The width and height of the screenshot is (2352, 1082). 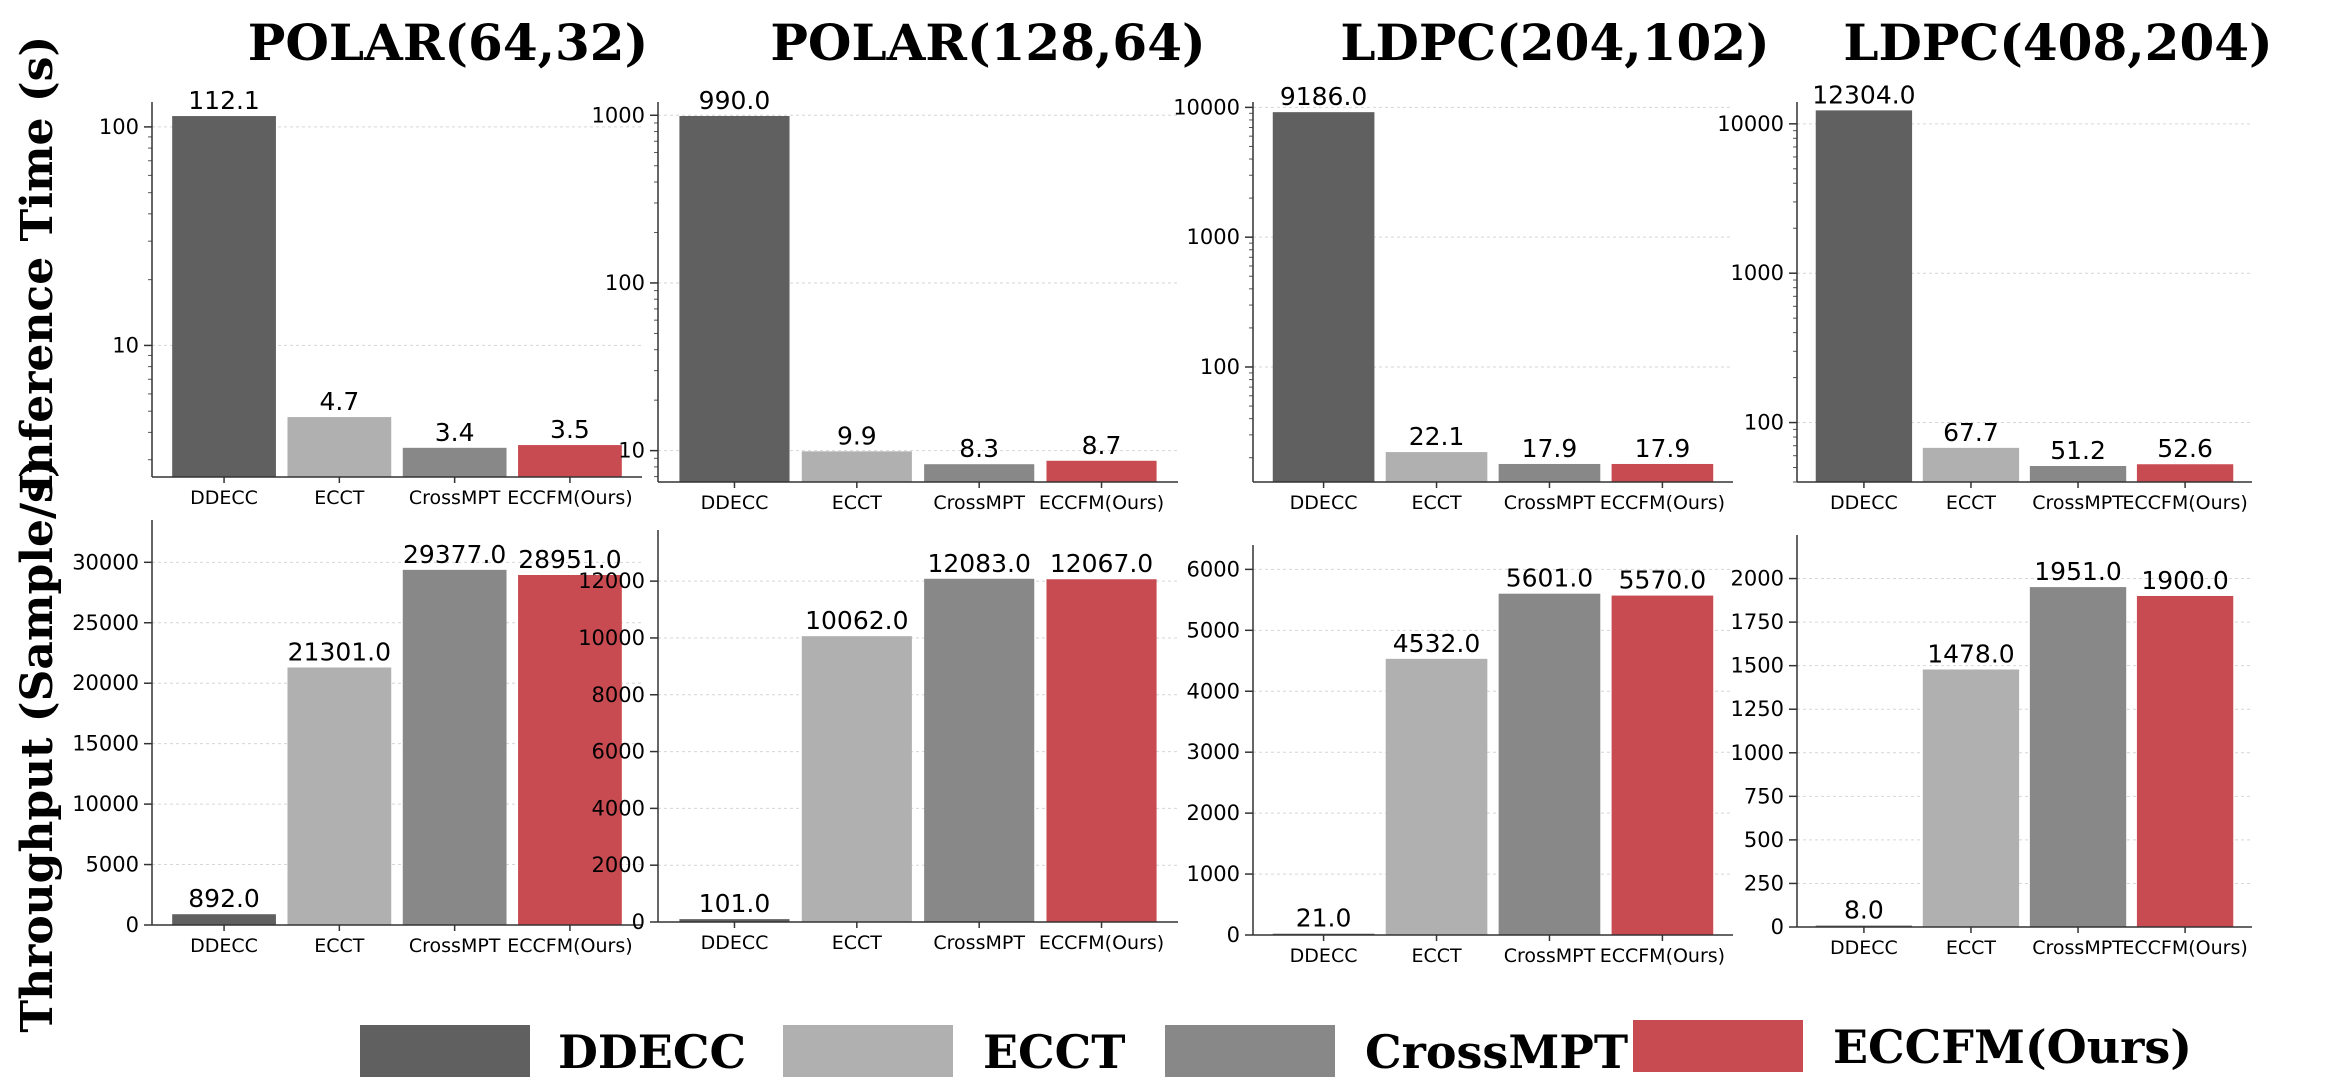 I want to click on y-tick-label: 750, so click(x=1764, y=796).